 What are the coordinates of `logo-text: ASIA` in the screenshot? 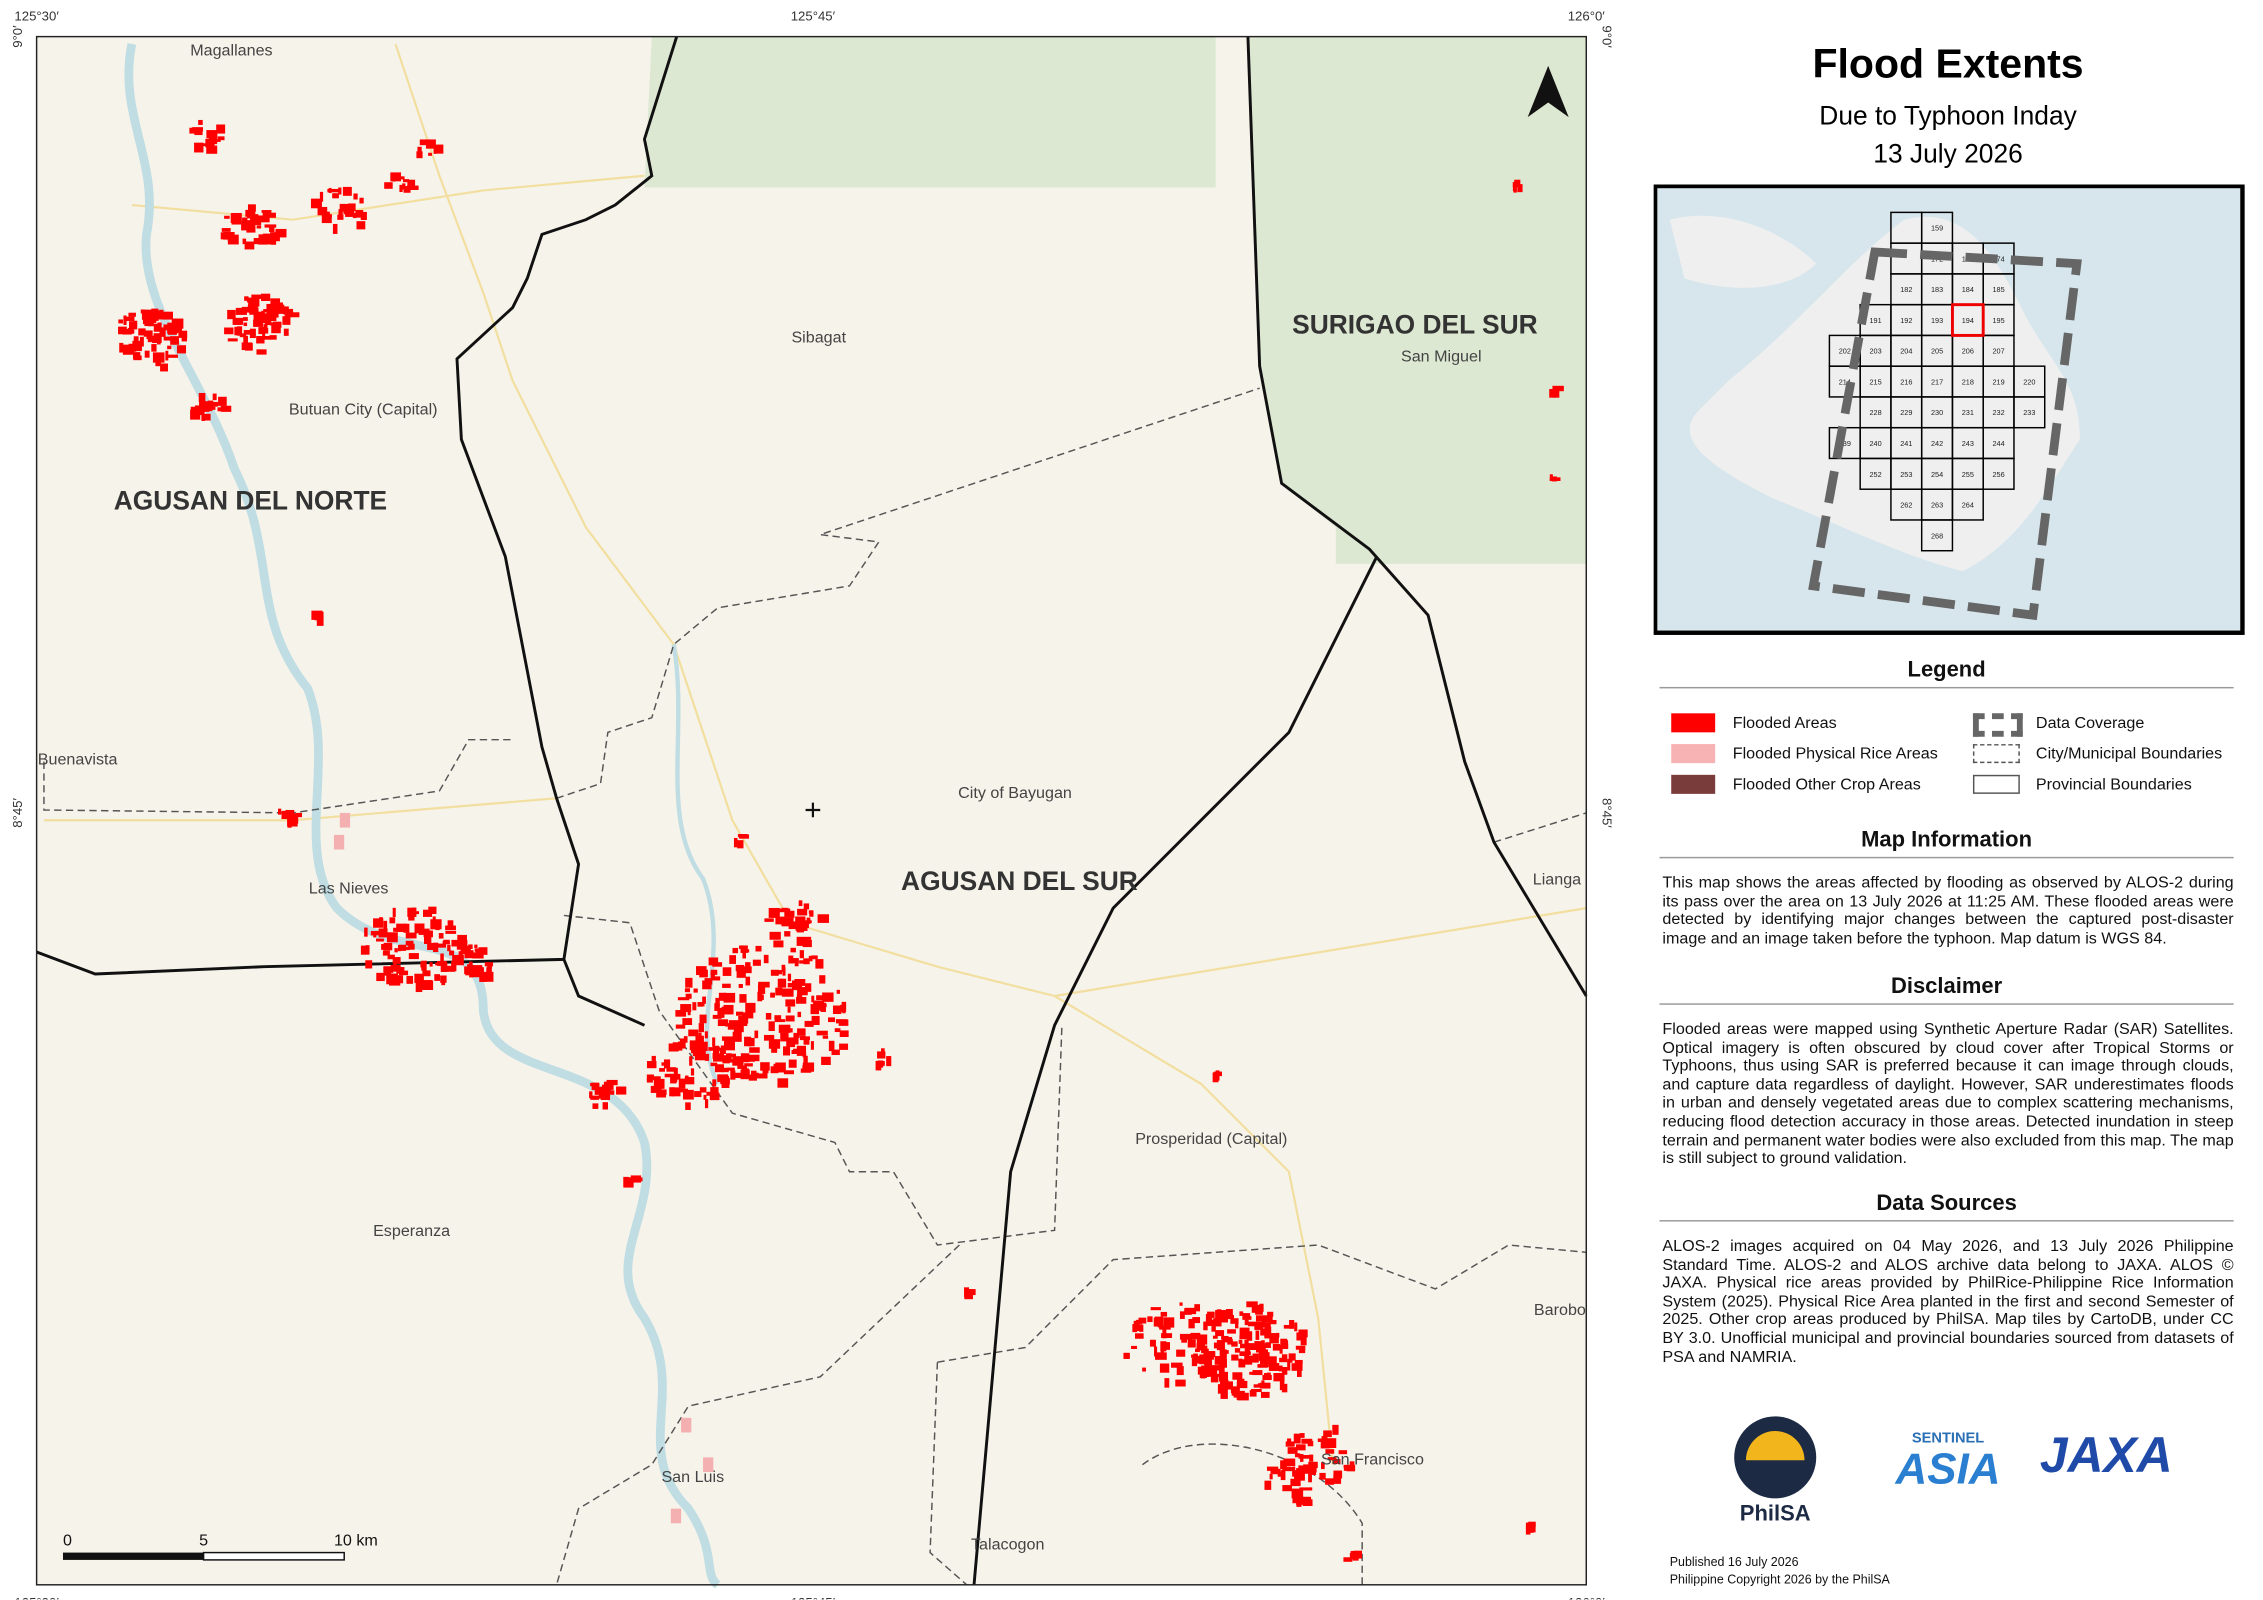 It's located at (1948, 1469).